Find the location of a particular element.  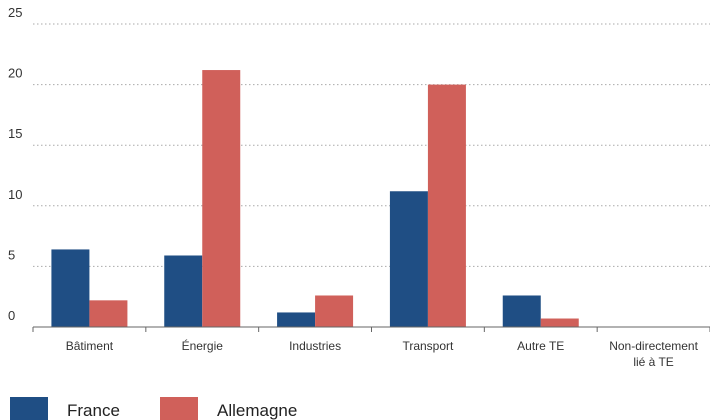

y-tick-label: 5 is located at coordinates (11, 254).